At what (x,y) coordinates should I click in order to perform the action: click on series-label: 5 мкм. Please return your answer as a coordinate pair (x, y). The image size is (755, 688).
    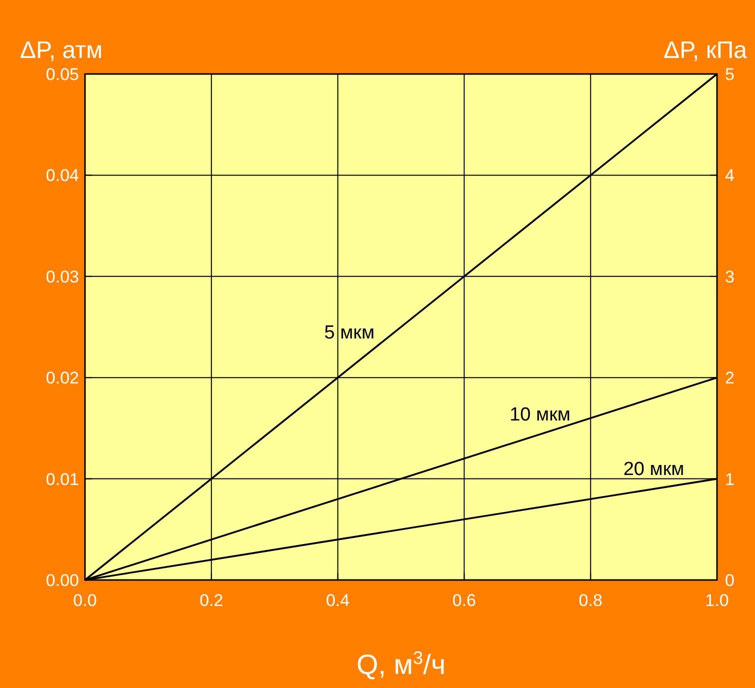
    Looking at the image, I should click on (349, 333).